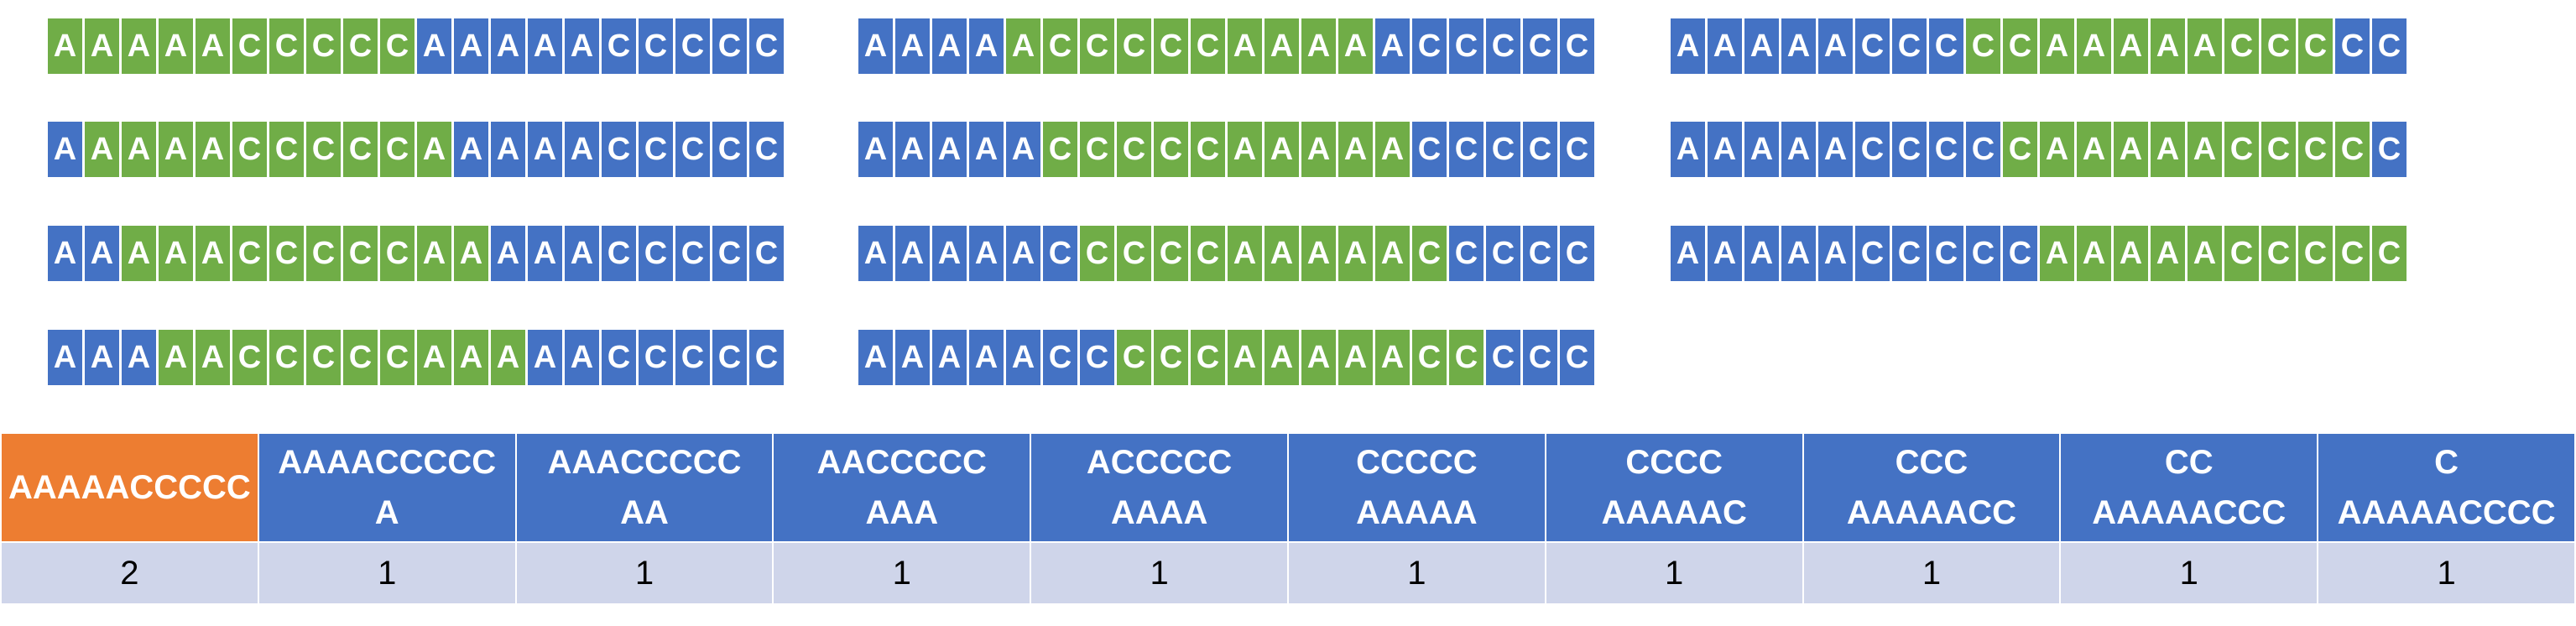 The image size is (2576, 626). What do you see at coordinates (902, 512) in the screenshot?
I see `kmer-label-line: AAA` at bounding box center [902, 512].